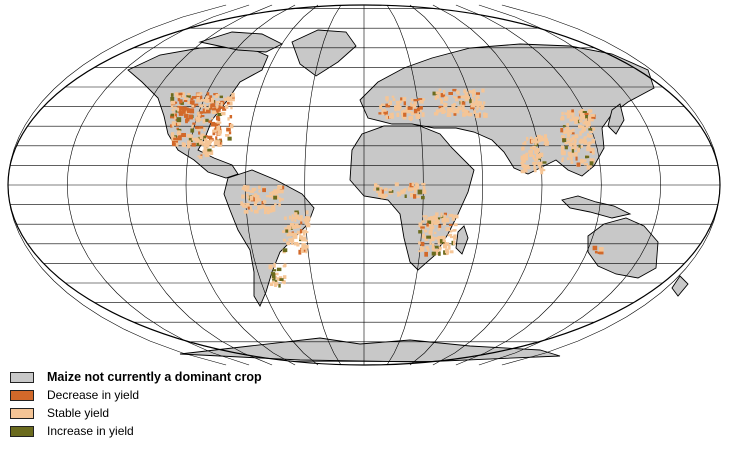 This screenshot has width=729, height=452. I want to click on legend-item: Increase in yield, so click(210, 432).